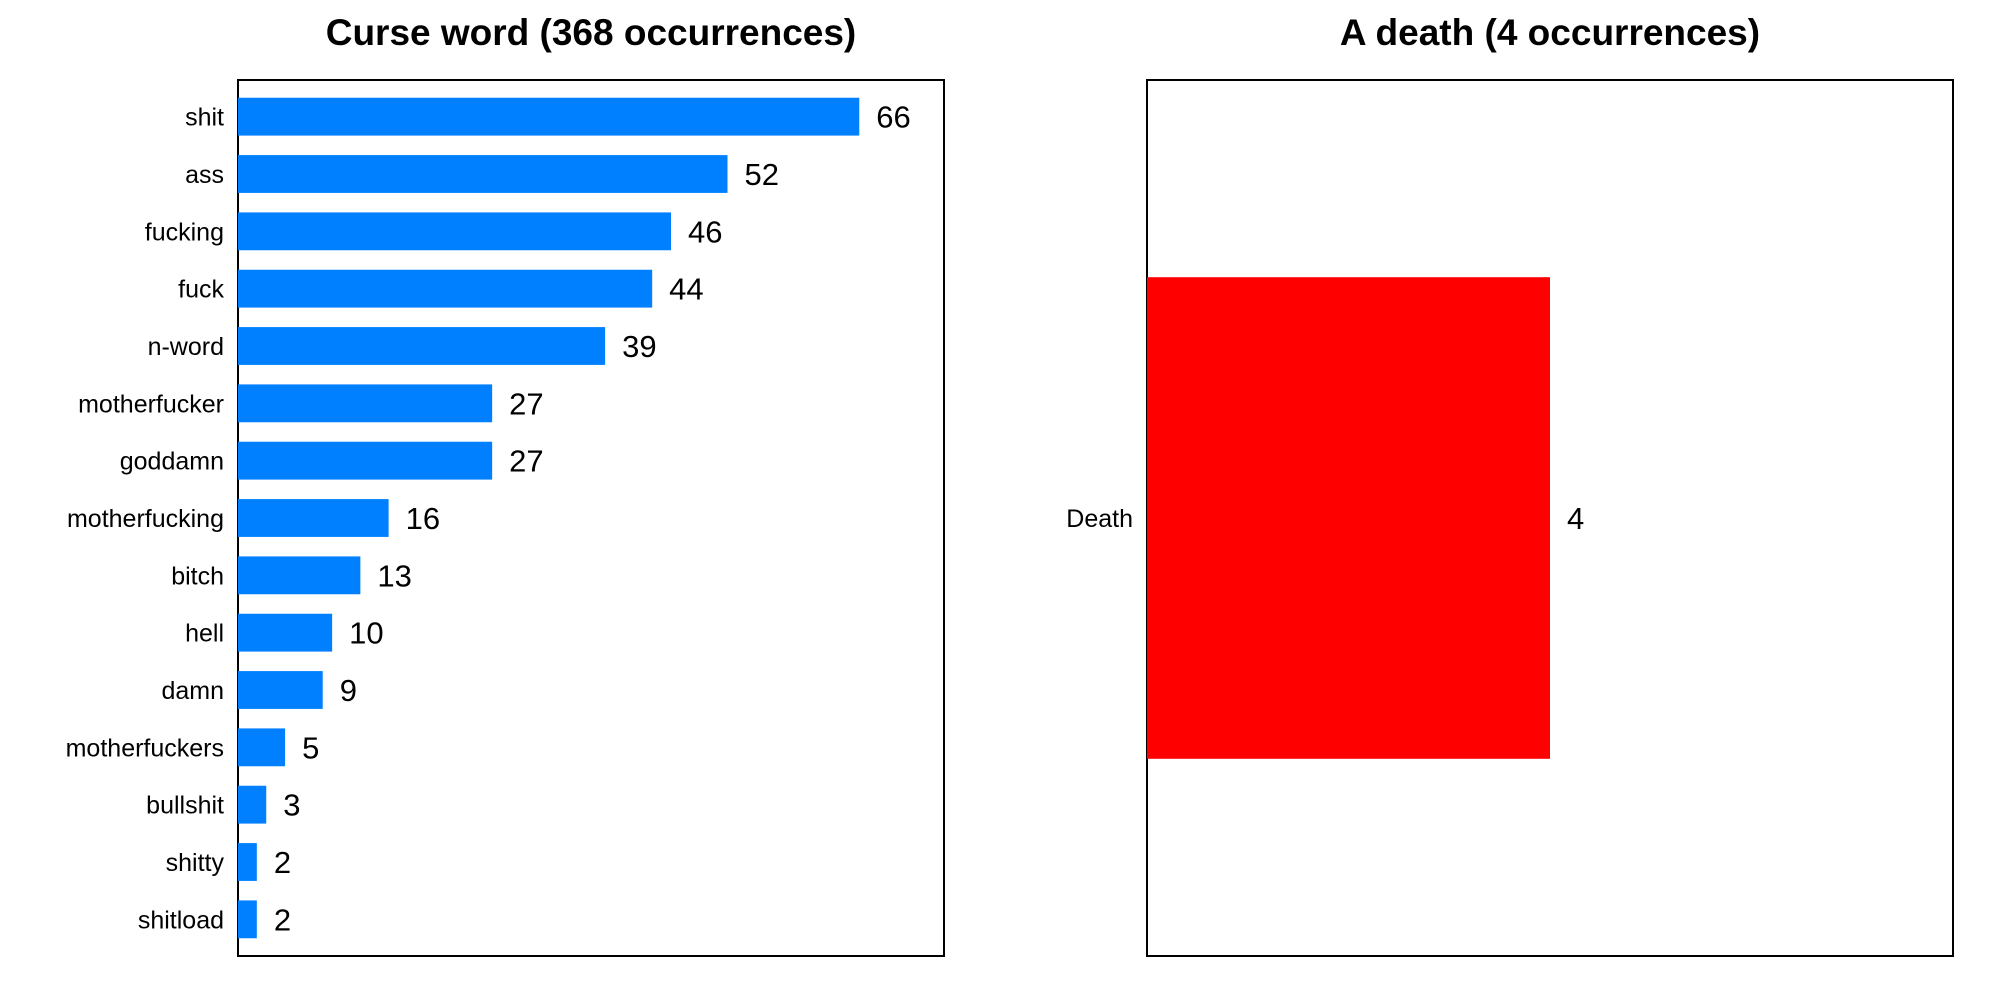 The height and width of the screenshot is (1000, 2000). I want to click on data-label: 4, so click(1575, 518).